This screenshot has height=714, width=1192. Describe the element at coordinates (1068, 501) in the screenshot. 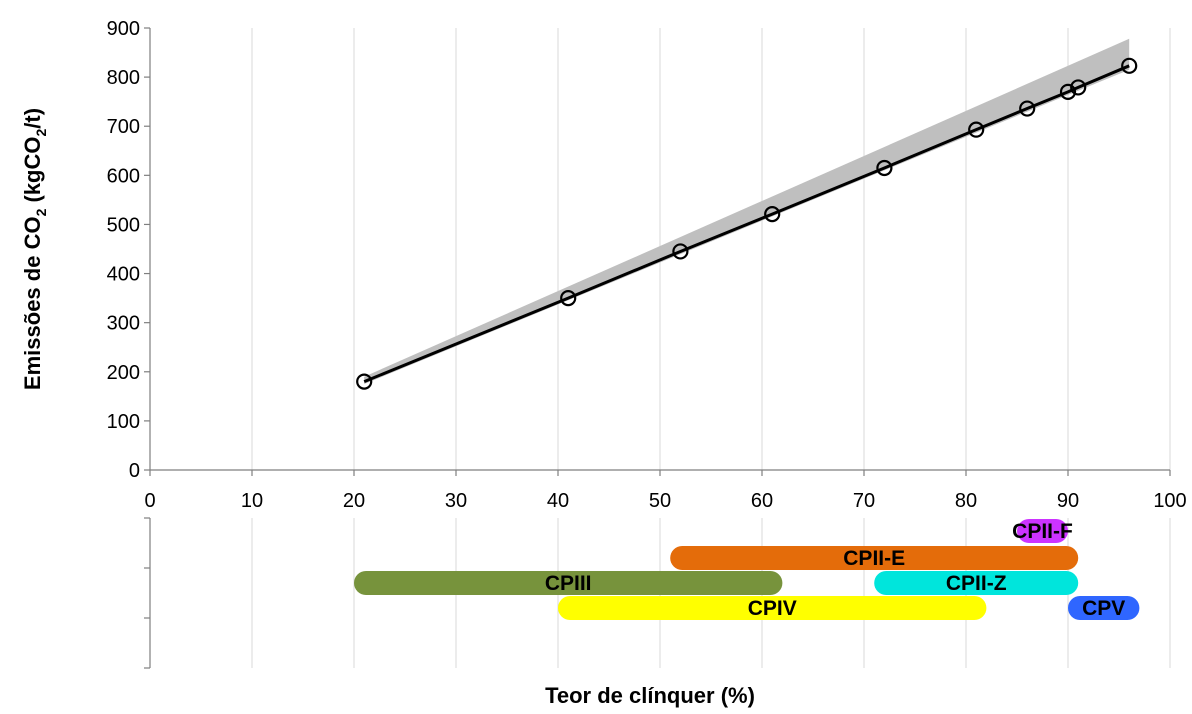

I see `x-tick-label: 90` at that location.